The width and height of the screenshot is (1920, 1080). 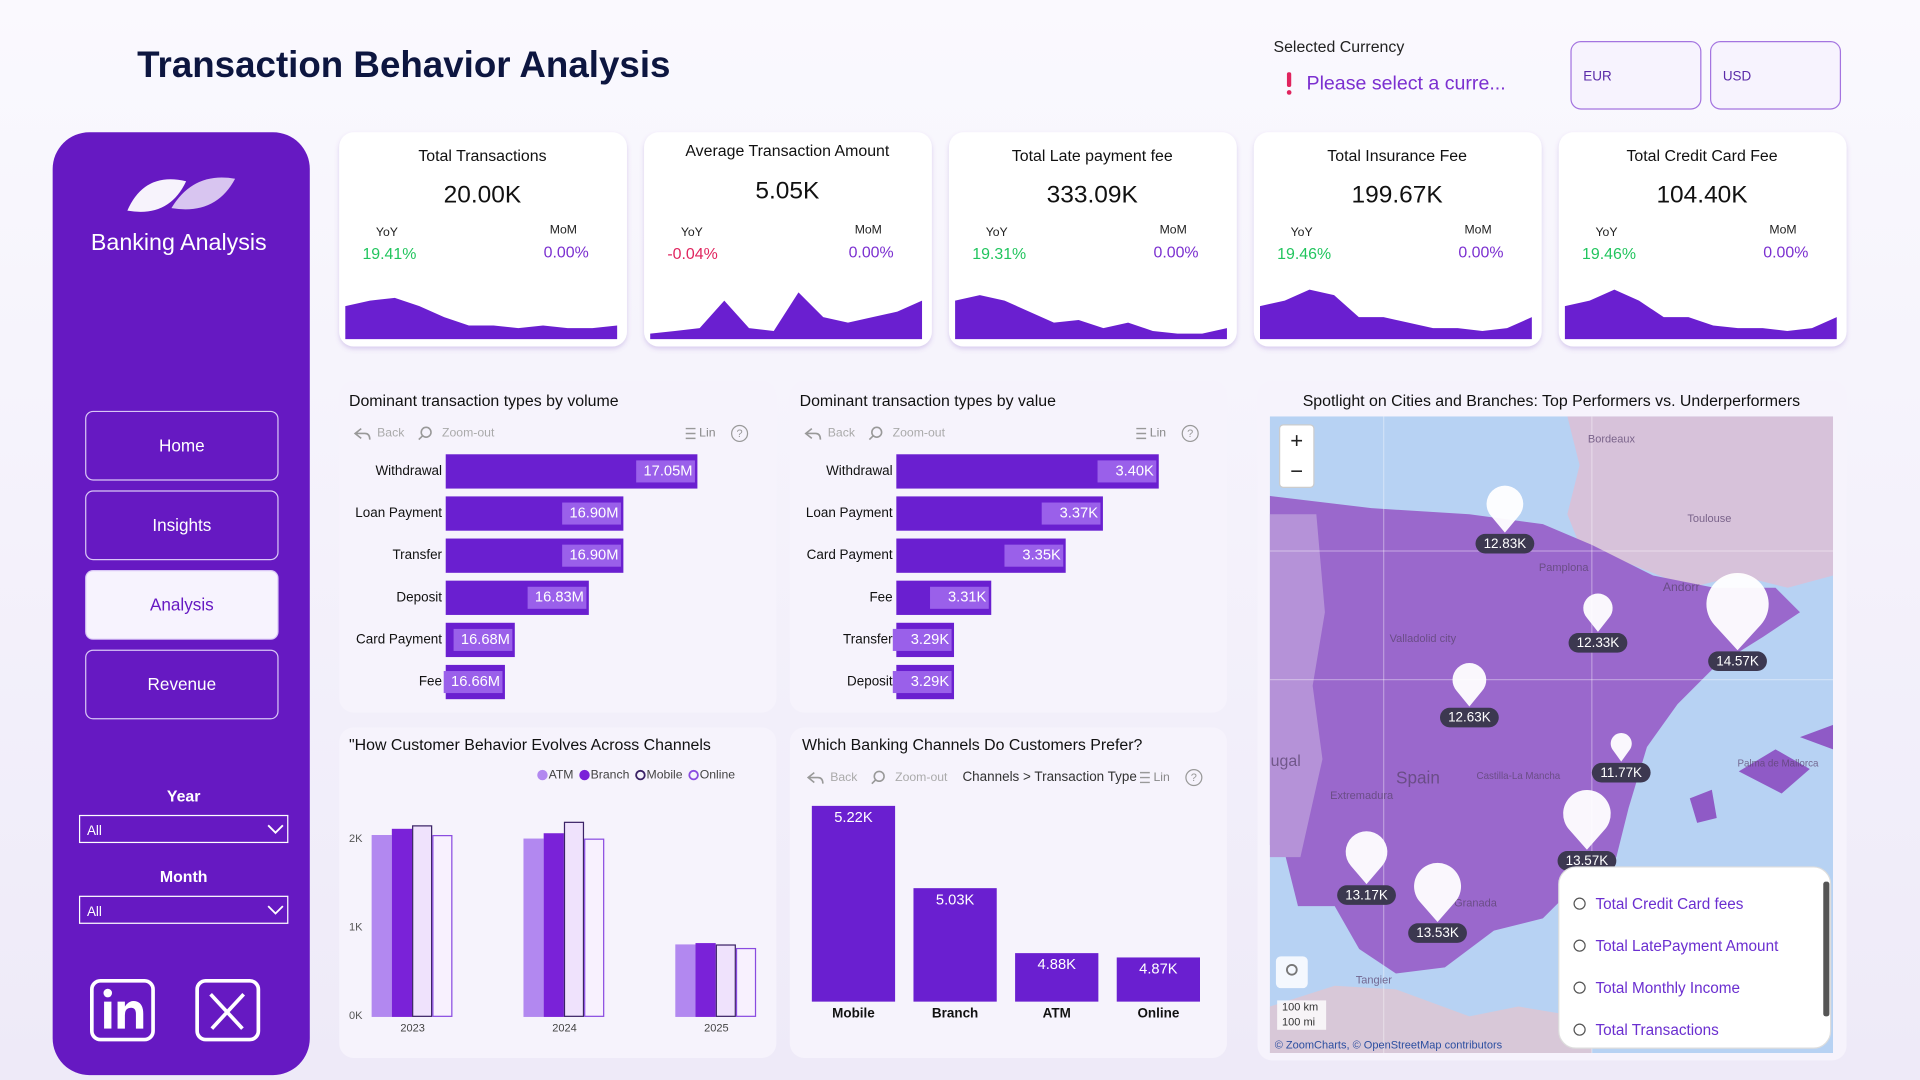 What do you see at coordinates (1092, 239) in the screenshot?
I see `kpi-card` at bounding box center [1092, 239].